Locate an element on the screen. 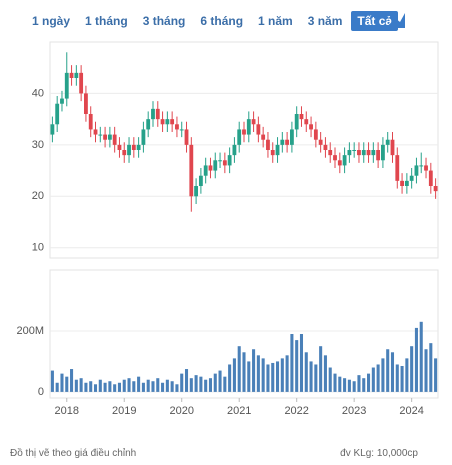 The image size is (452, 465). x-tick-label: 2018 is located at coordinates (67, 411).